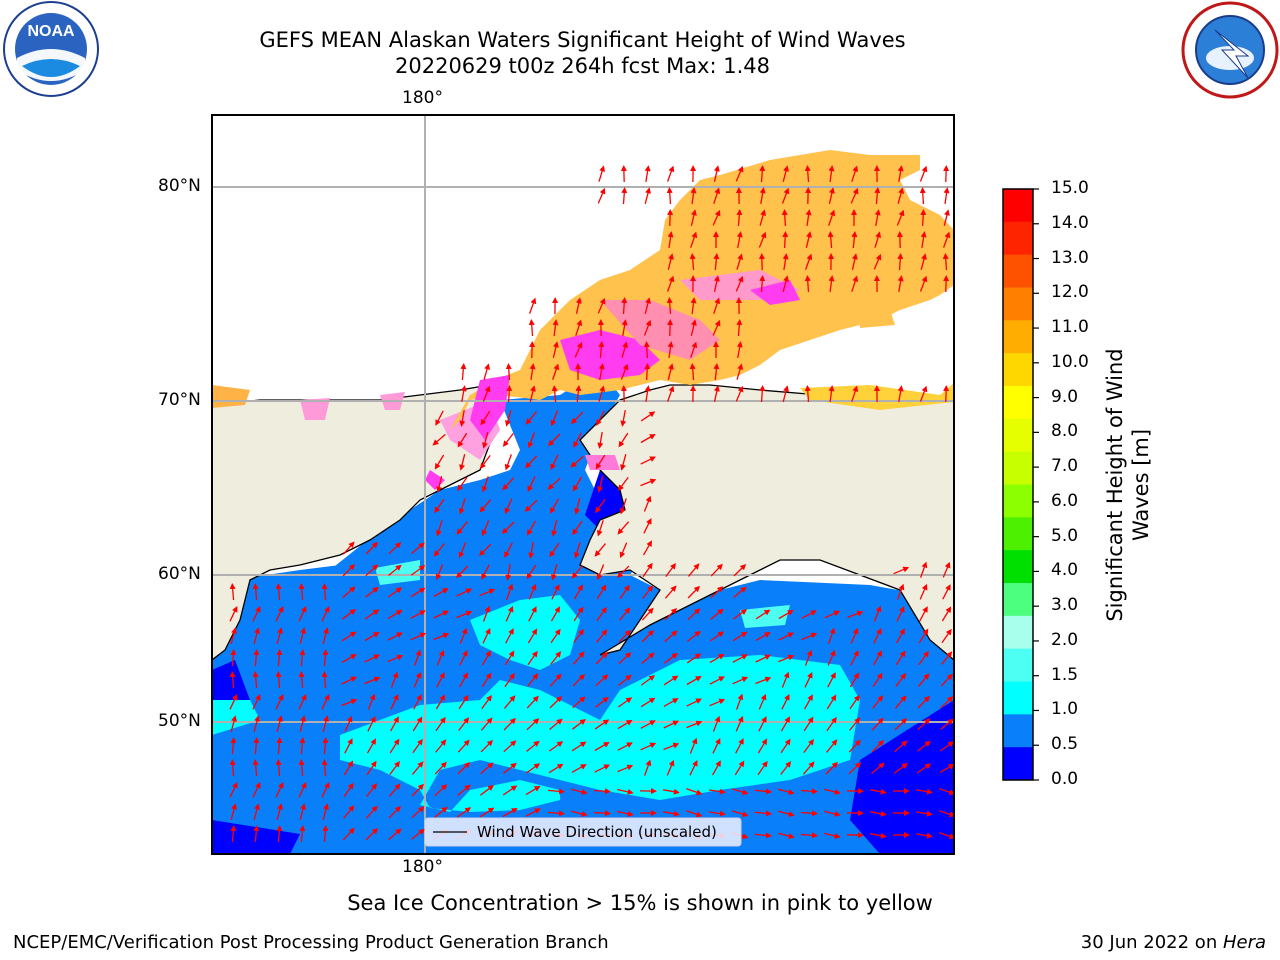  Describe the element at coordinates (1020, 484) in the screenshot. I see `colorbar` at that location.